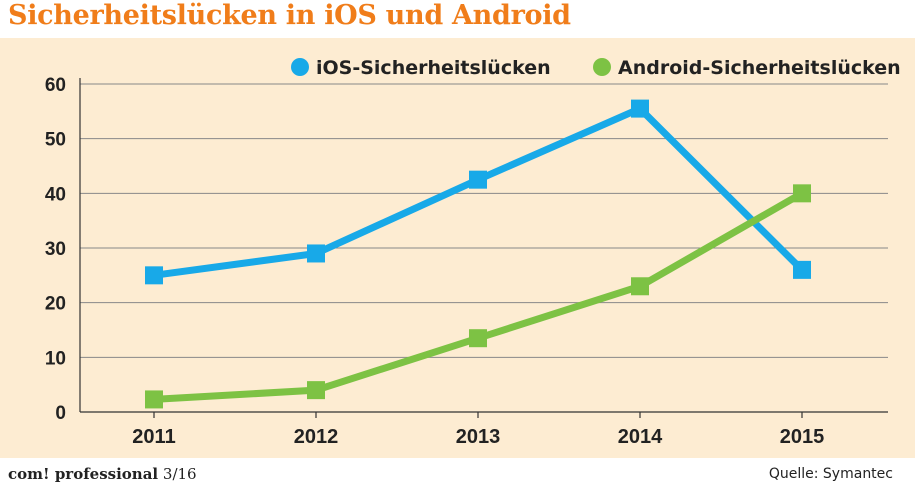  I want to click on x-axis-ticks: 2011 2012 2013 2014 2015, so click(478, 437).